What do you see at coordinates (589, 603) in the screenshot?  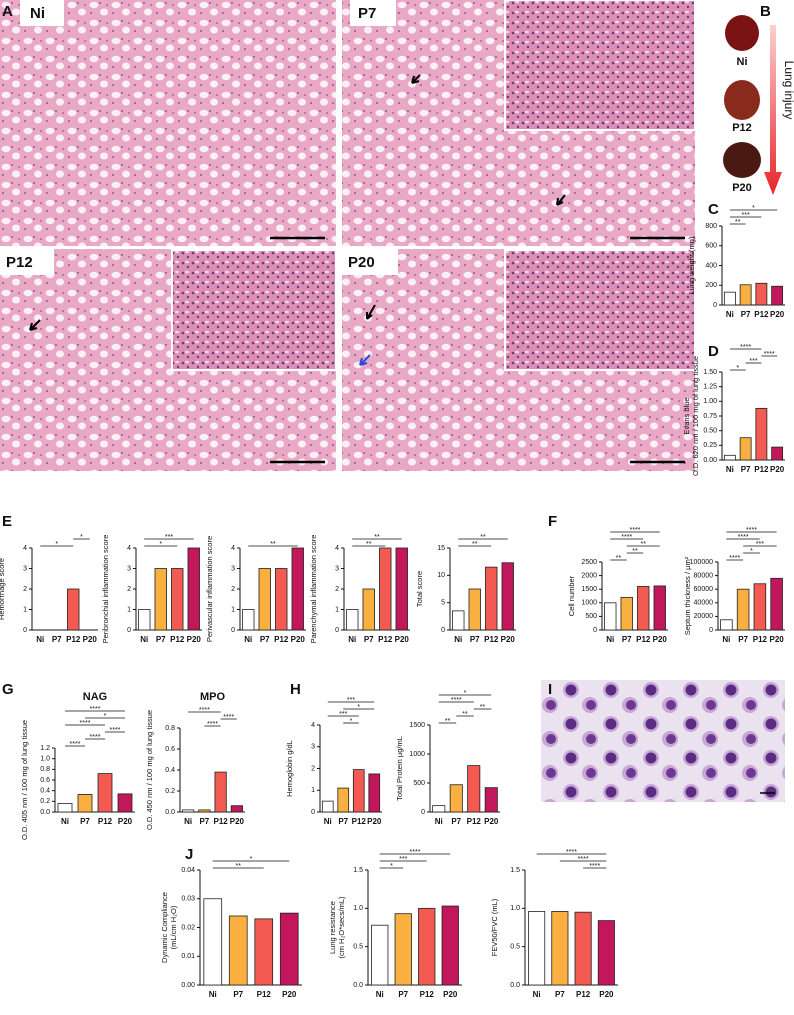 I see `y-tick-label: 1000` at bounding box center [589, 603].